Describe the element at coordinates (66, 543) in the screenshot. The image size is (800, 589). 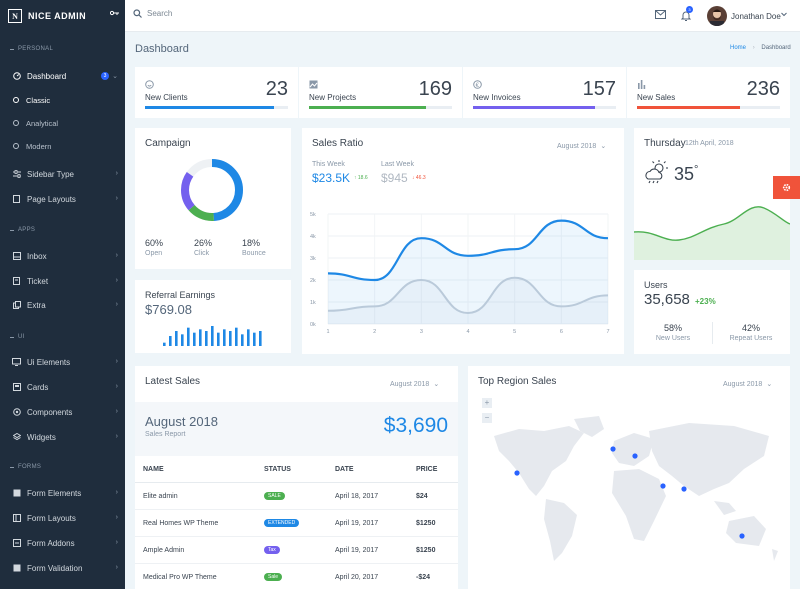
I see `sidebar-item-form-addons: Form Addons ›` at that location.